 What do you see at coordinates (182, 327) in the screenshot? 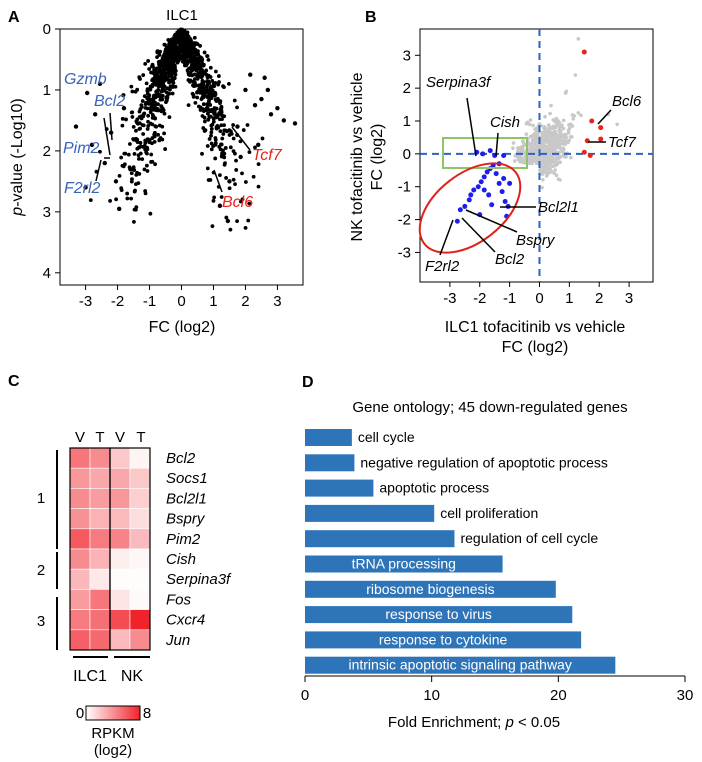
I see `panel-a-x-axis-label: FC (log2)` at bounding box center [182, 327].